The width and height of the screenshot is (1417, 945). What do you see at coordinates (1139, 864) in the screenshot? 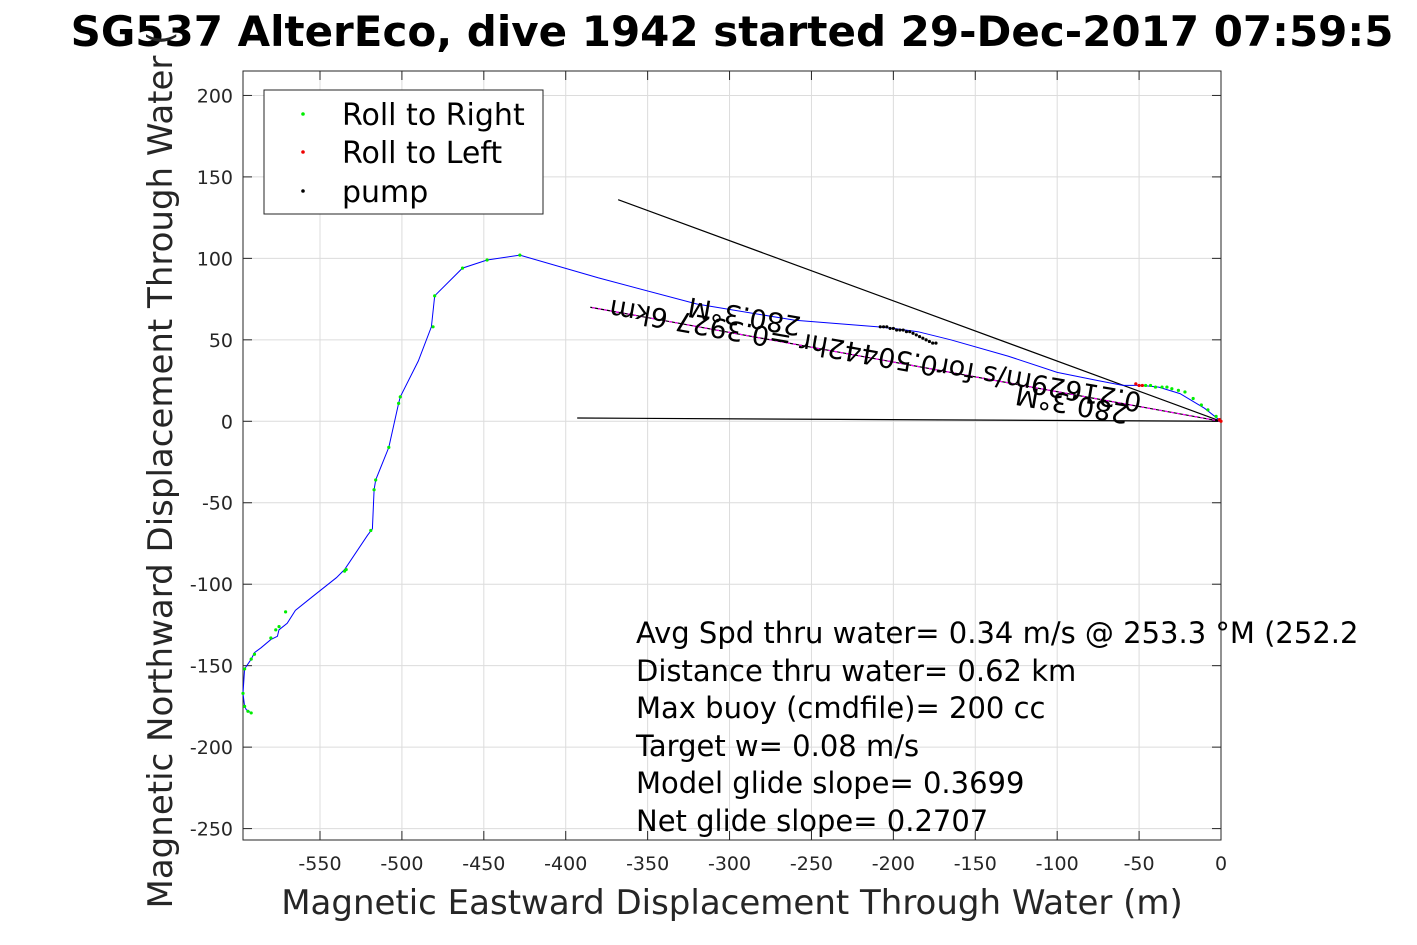
I see `x-tick-label: -50` at bounding box center [1139, 864].